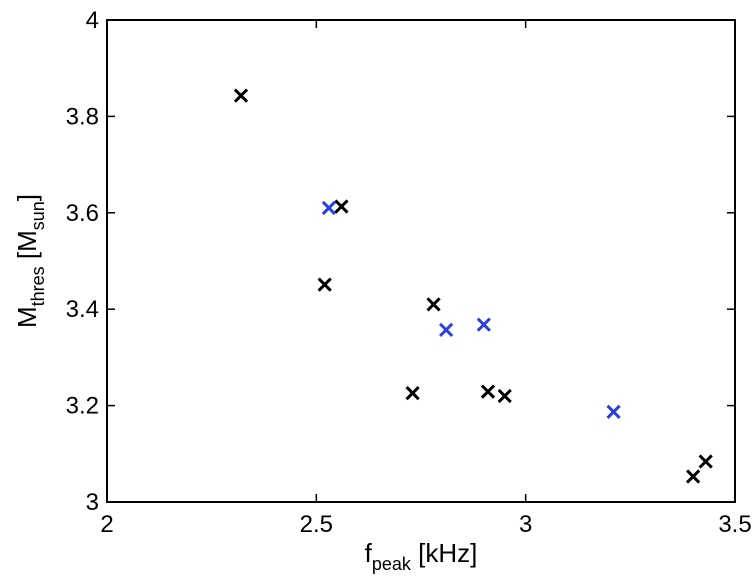 This screenshot has width=752, height=579. I want to click on x-tick-label: 3, so click(525, 524).